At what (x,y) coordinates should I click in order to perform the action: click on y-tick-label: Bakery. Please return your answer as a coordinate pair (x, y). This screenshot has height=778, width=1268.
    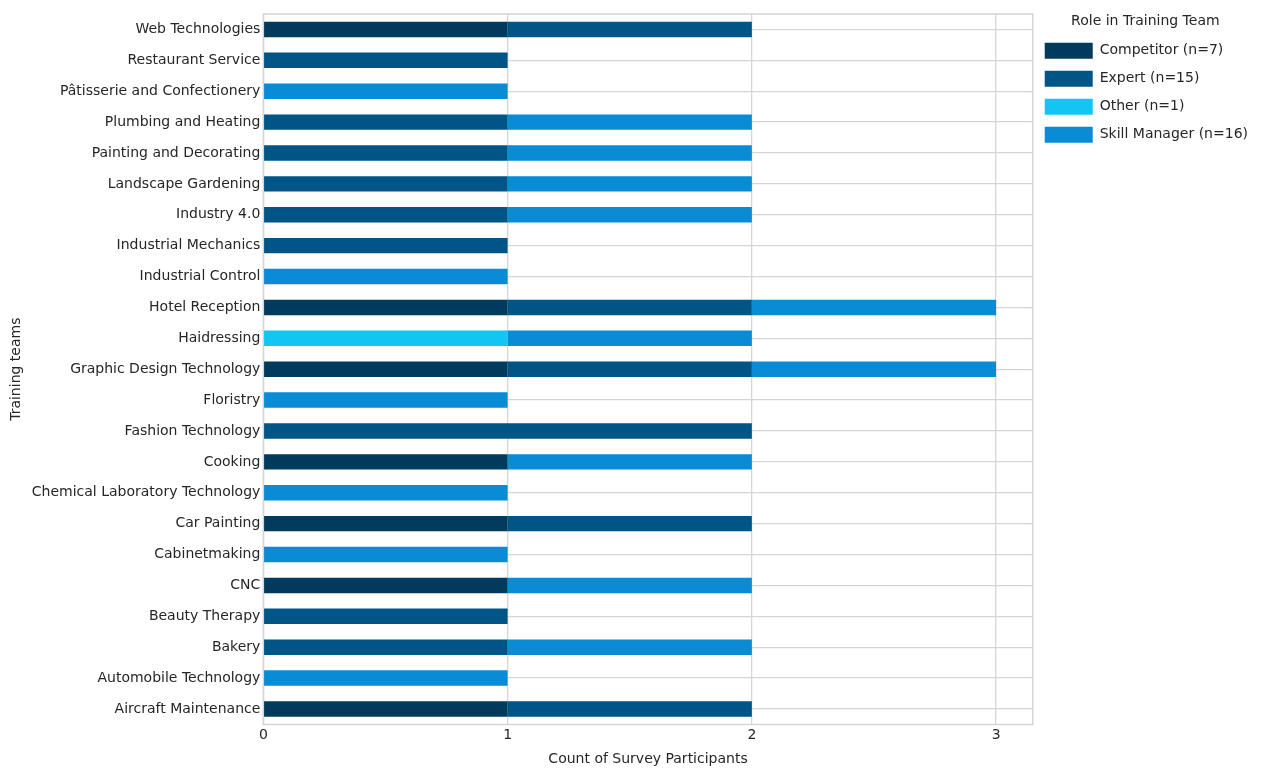
    Looking at the image, I should click on (236, 645).